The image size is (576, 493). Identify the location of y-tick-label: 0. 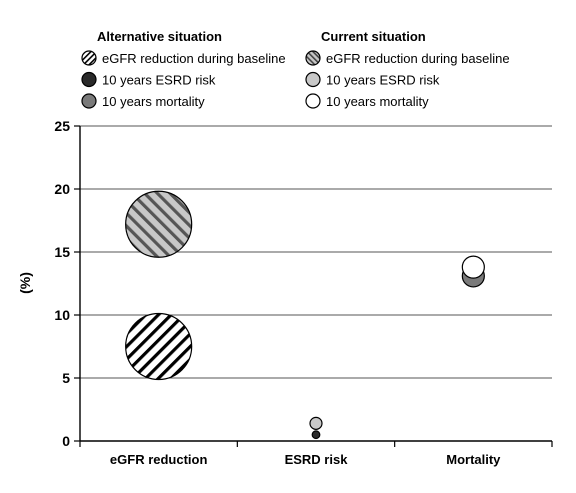
(66, 441).